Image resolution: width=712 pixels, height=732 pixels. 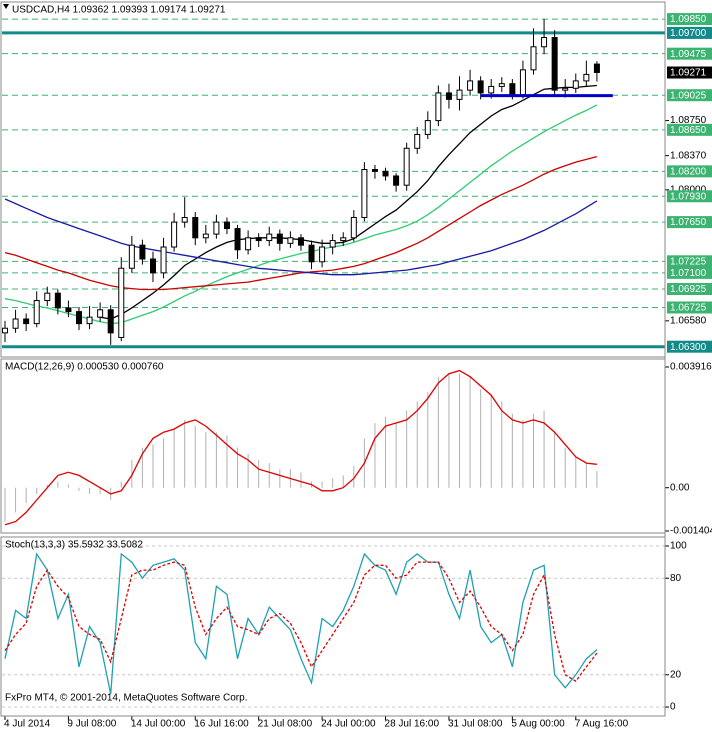 What do you see at coordinates (84, 367) in the screenshot?
I see `panel-title: MACD(12,26,9) 0.000530 0.000760` at bounding box center [84, 367].